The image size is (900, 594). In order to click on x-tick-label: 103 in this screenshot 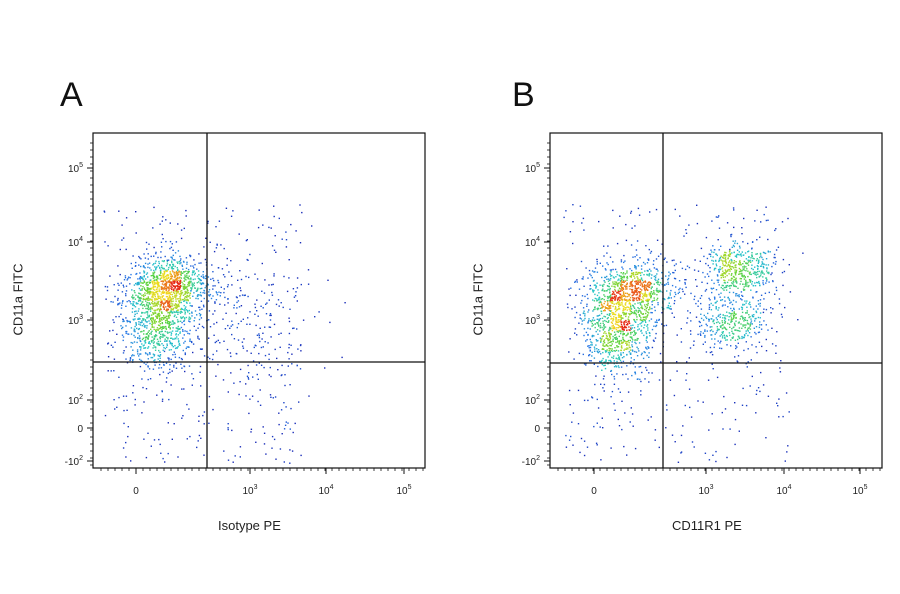, I will do `click(249, 490)`.